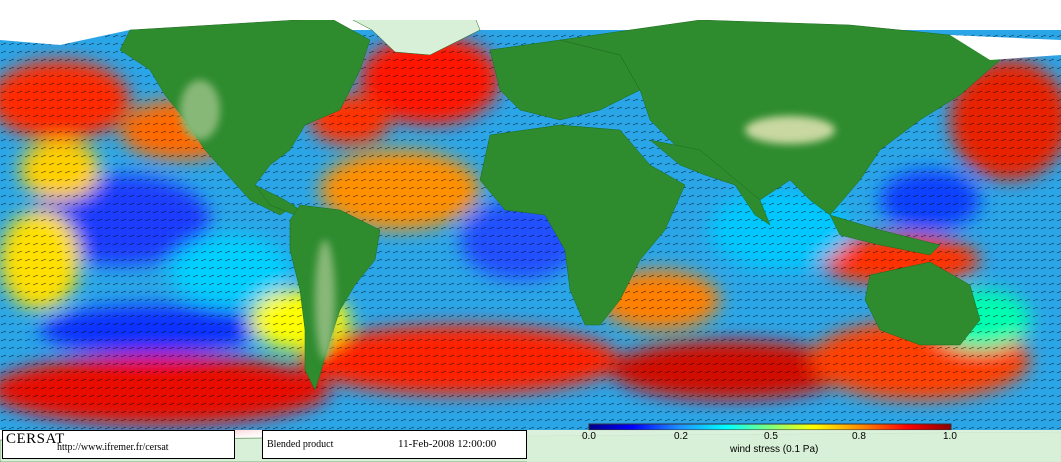  Describe the element at coordinates (35, 439) in the screenshot. I see `cersat-logo: CERSAT` at that location.